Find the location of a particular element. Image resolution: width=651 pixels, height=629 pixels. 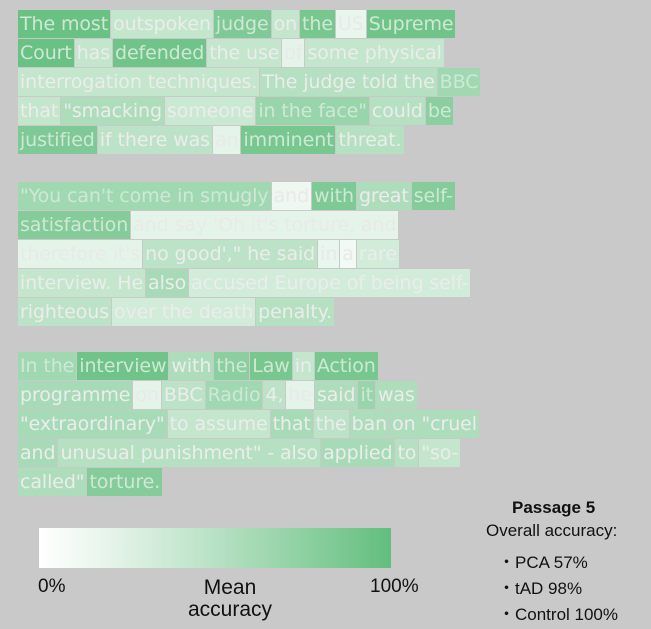

passage-line: righteous over the death penalty. is located at coordinates (244, 312).